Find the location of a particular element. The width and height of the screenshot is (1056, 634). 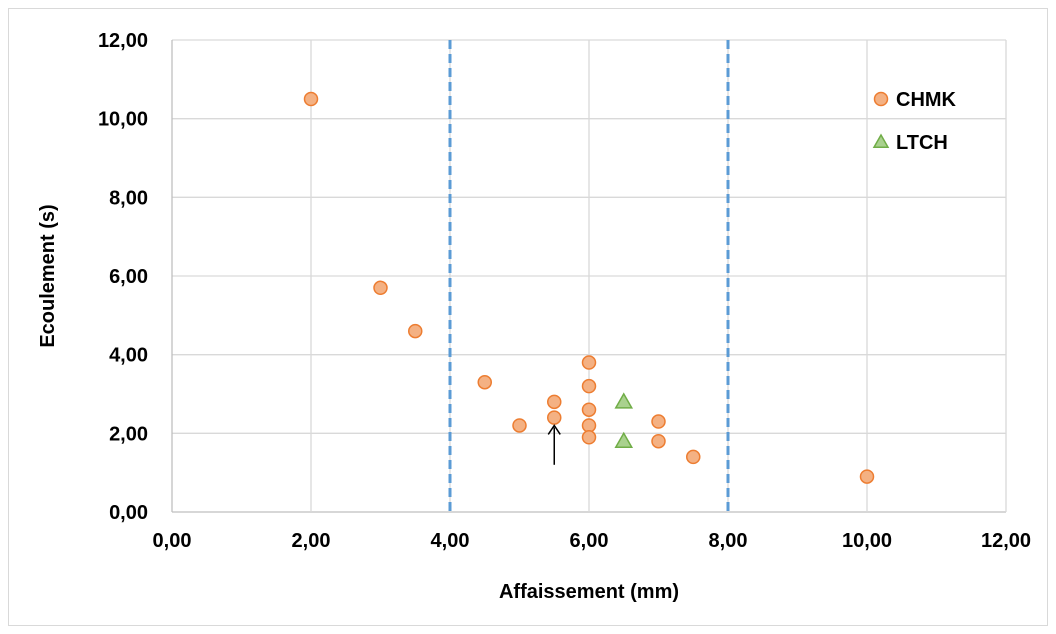

legend-marker-chmk is located at coordinates (881, 99).